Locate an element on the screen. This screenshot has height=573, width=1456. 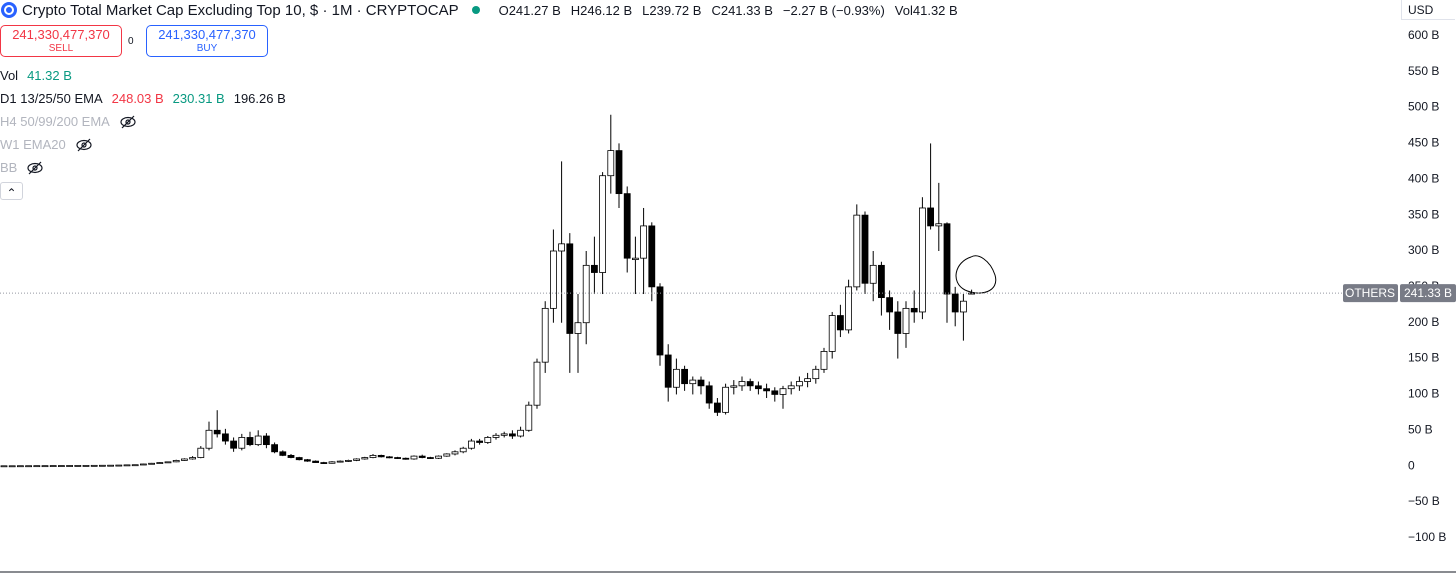
indicator-row: BB is located at coordinates (143, 167).